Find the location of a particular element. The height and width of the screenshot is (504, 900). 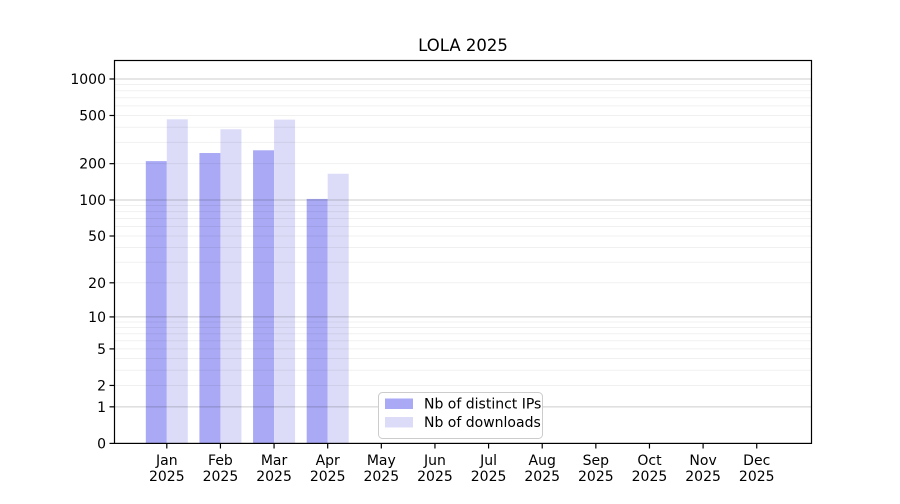

y-tick-label: 50 is located at coordinates (97, 237).